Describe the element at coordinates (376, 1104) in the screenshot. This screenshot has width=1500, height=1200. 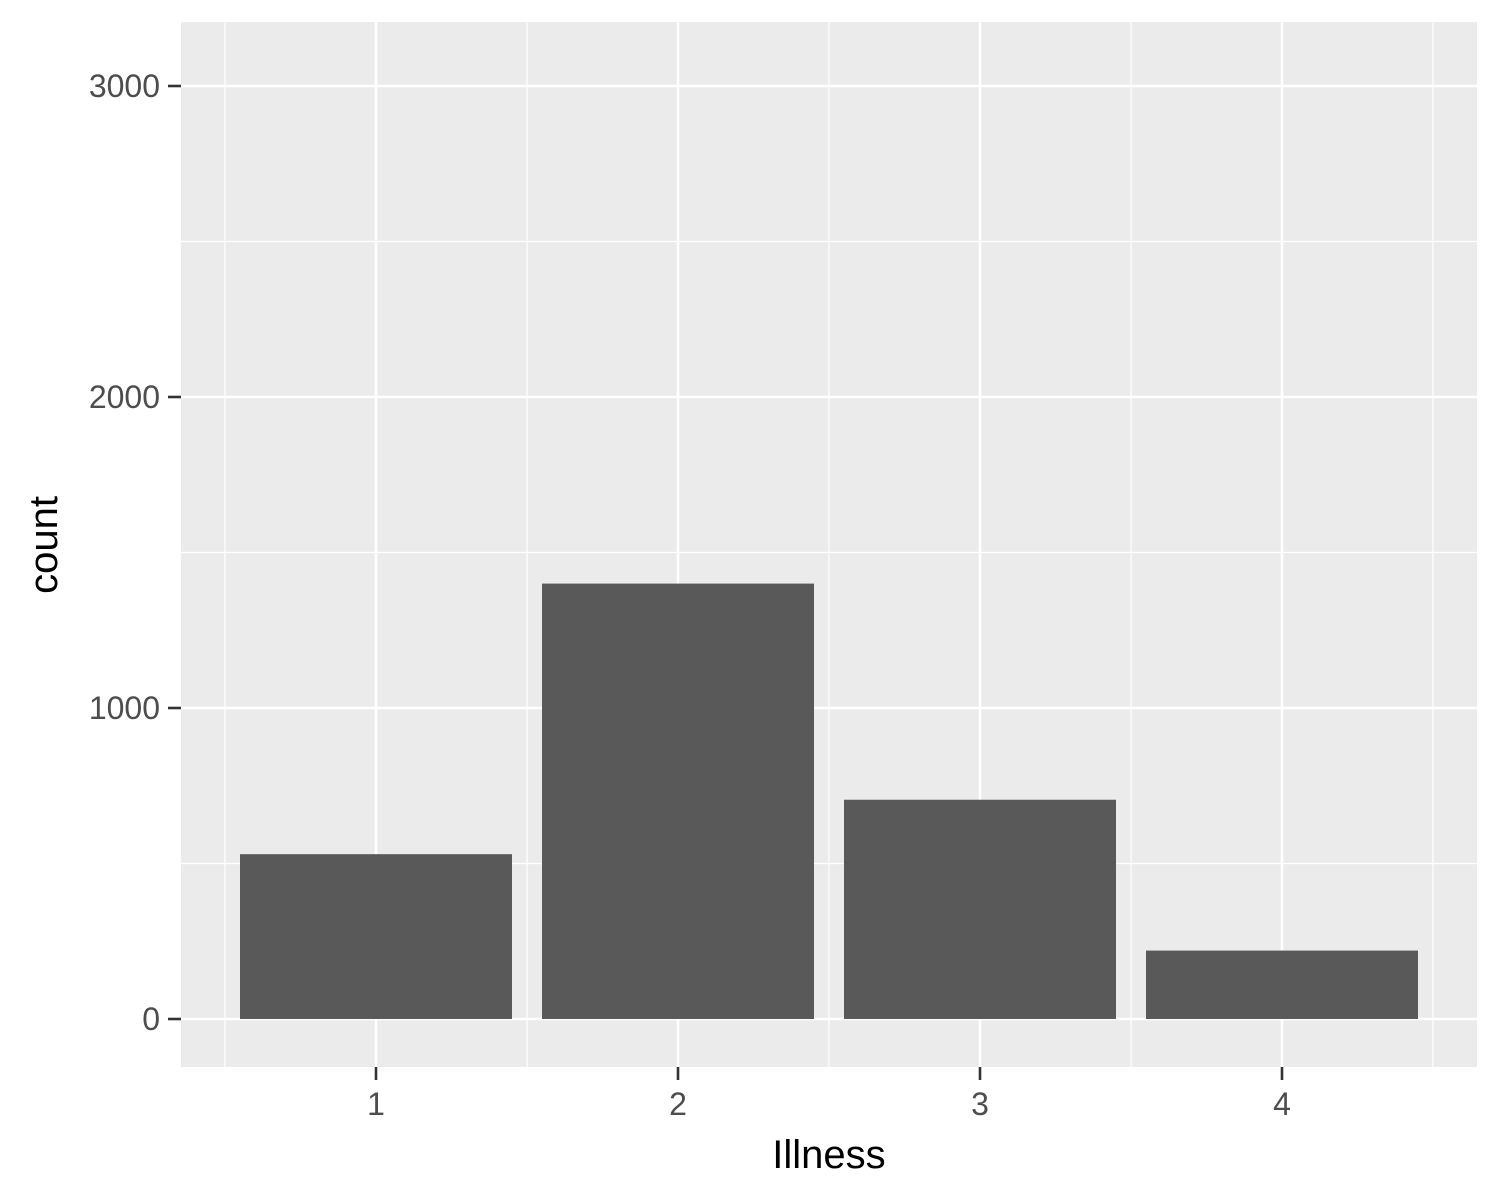
I see `x-tick-label: 1` at that location.